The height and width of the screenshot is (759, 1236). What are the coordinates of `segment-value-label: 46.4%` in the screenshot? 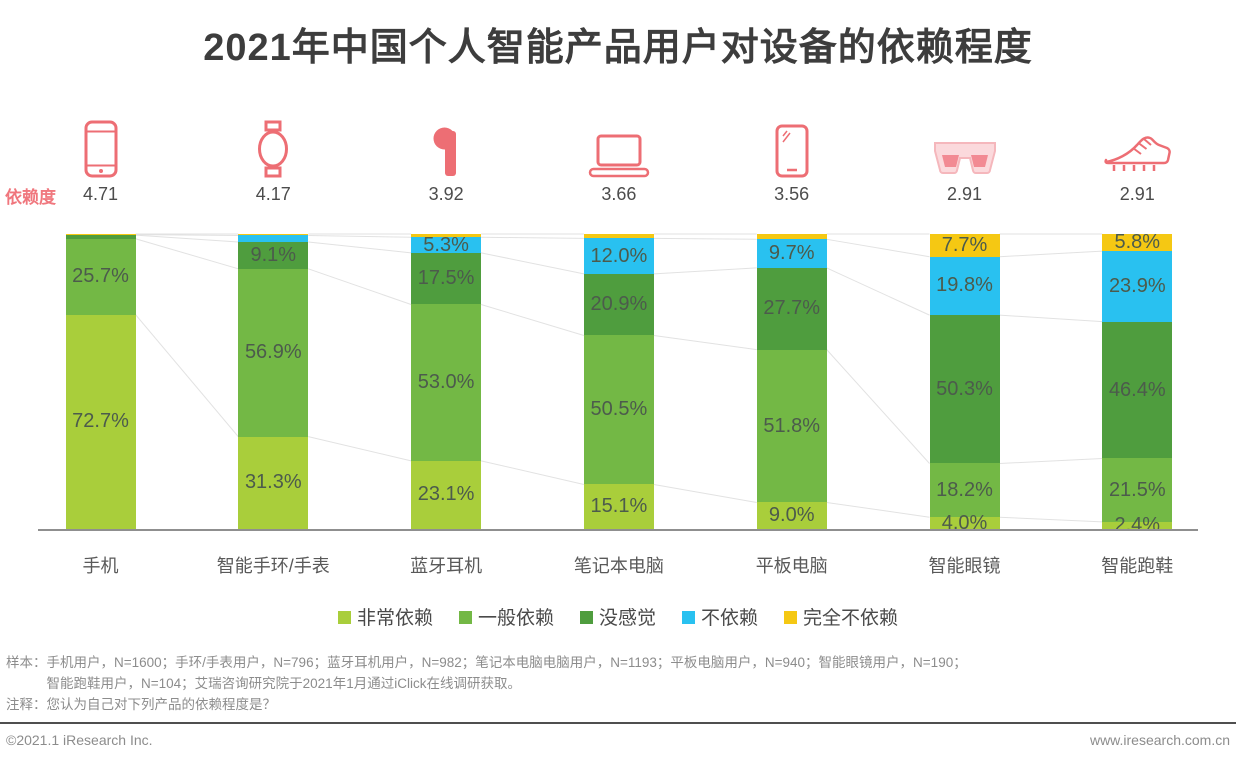 It's located at (1137, 389).